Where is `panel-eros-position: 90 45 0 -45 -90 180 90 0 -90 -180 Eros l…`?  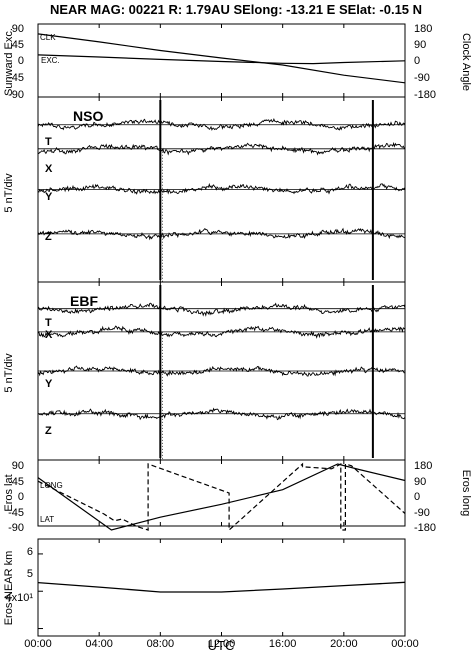 panel-eros-position: 90 45 0 -45 -90 180 90 0 -90 -180 Eros l… is located at coordinates (237, 497).